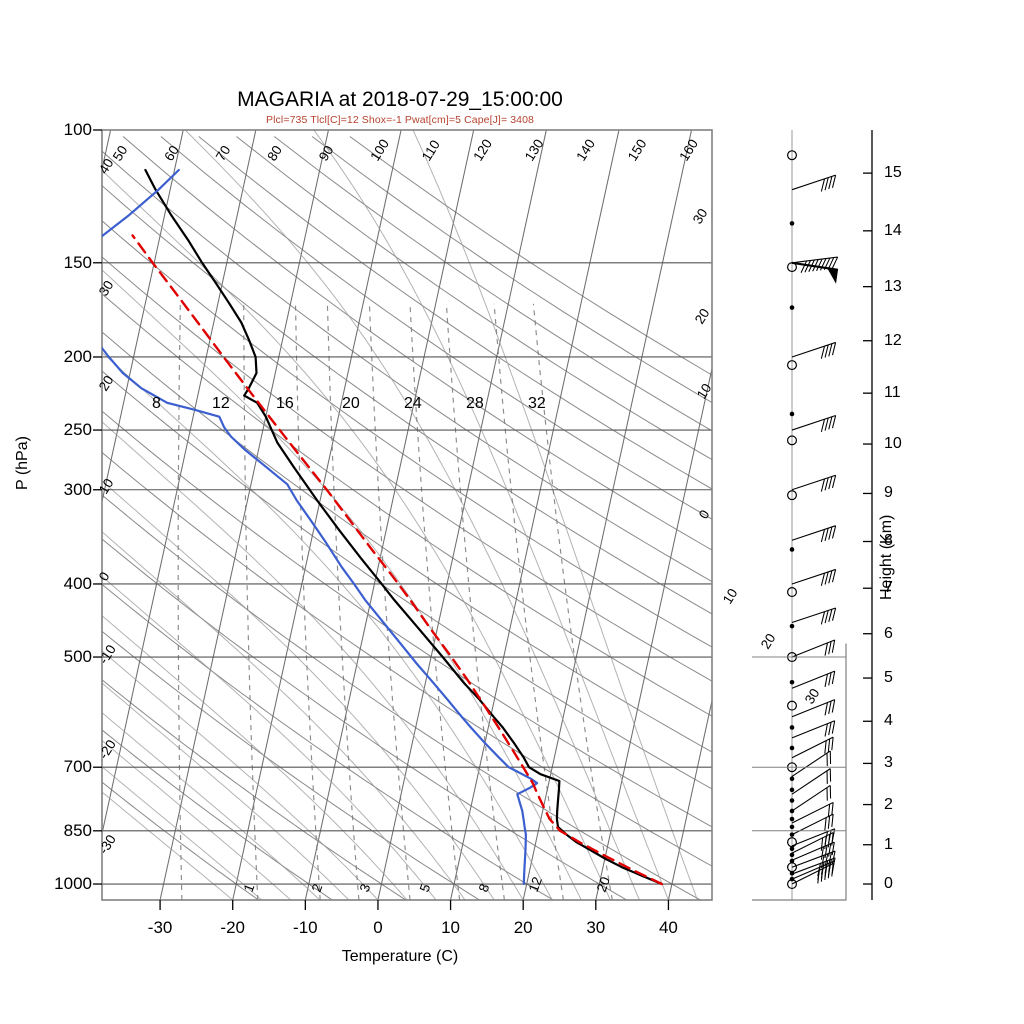 This screenshot has width=1024, height=1024. What do you see at coordinates (888, 678) in the screenshot?
I see `height-tick-label: 5` at bounding box center [888, 678].